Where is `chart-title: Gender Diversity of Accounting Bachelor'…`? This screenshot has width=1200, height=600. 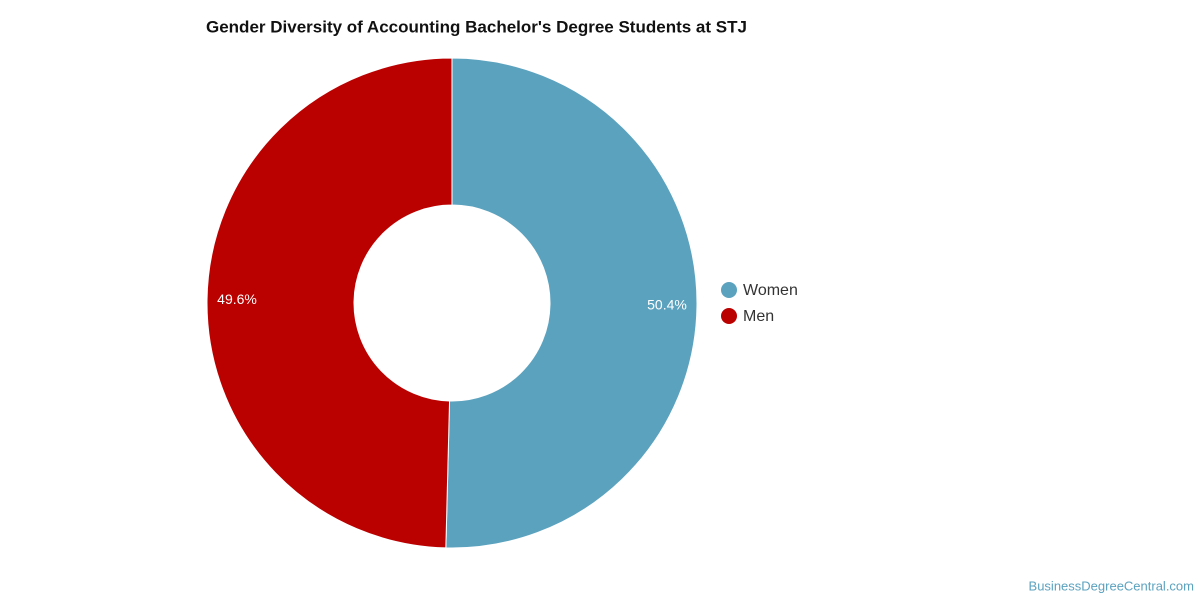
chart-title: Gender Diversity of Accounting Bachelor'… is located at coordinates (476, 26).